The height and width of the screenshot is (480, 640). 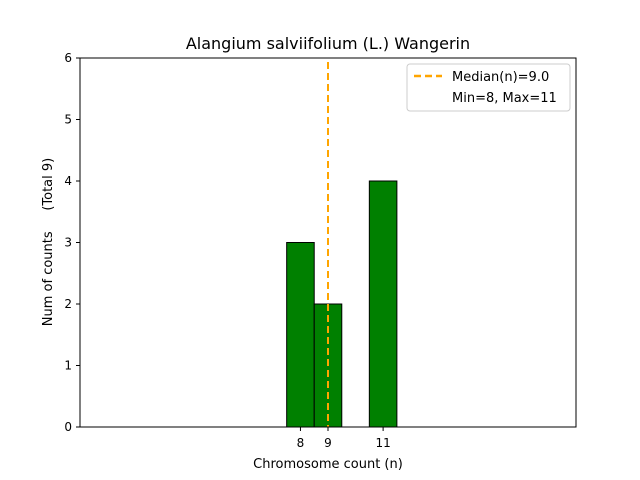 What do you see at coordinates (48, 242) in the screenshot?
I see `y-axis-label: Num of counts (Total 9)` at bounding box center [48, 242].